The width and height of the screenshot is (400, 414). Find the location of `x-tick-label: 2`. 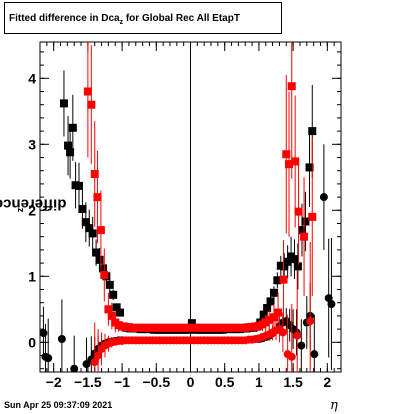

x-tick-label: 2 is located at coordinates (327, 382).